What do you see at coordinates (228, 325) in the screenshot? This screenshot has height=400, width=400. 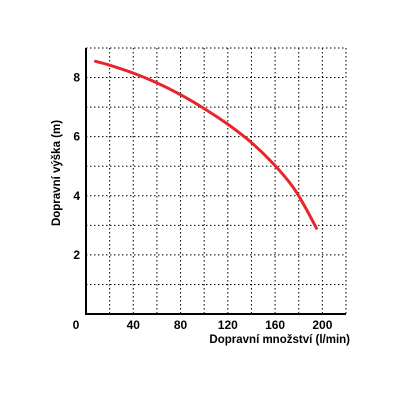 I see `x-tick-label: 120` at bounding box center [228, 325].